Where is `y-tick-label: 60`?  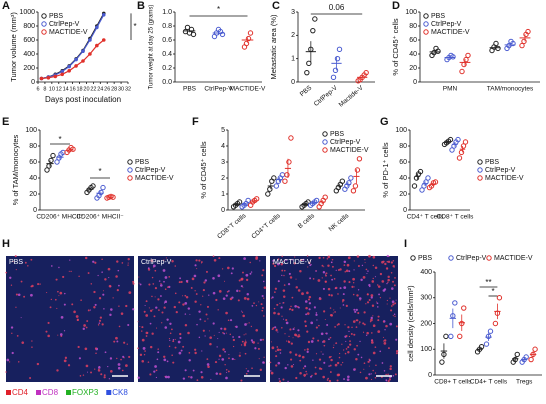 y-tick-label: 60 is located at coordinates (413, 40).